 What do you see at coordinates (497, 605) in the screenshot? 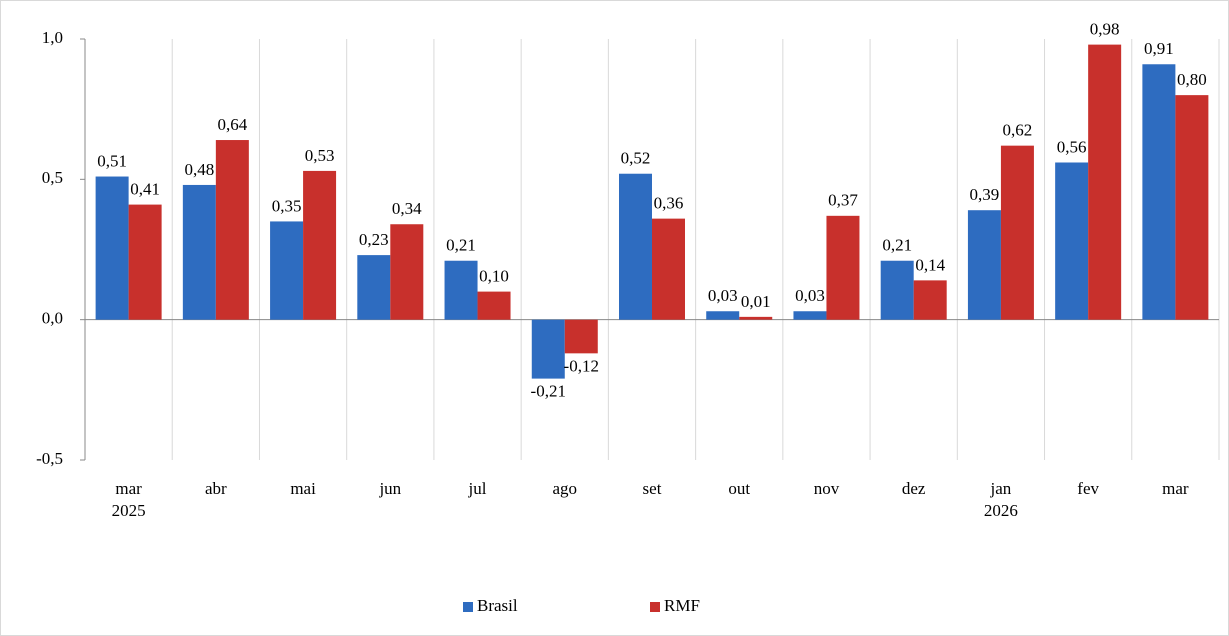
I see `legend-label: Brasil` at bounding box center [497, 605].